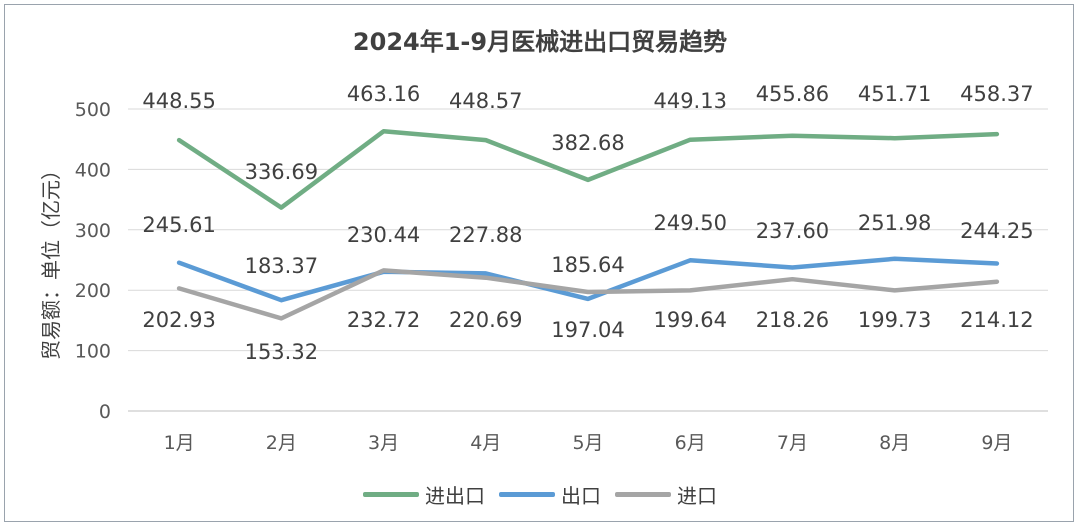  What do you see at coordinates (105, 412) in the screenshot?
I see `y-tick-label: 0` at bounding box center [105, 412].